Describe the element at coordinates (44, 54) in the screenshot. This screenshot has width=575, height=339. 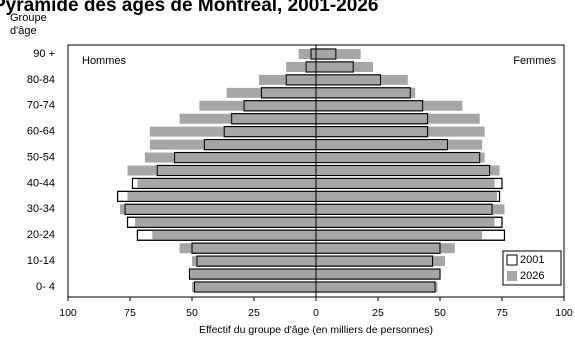
I see `y-tick-label: 90 +` at that location.